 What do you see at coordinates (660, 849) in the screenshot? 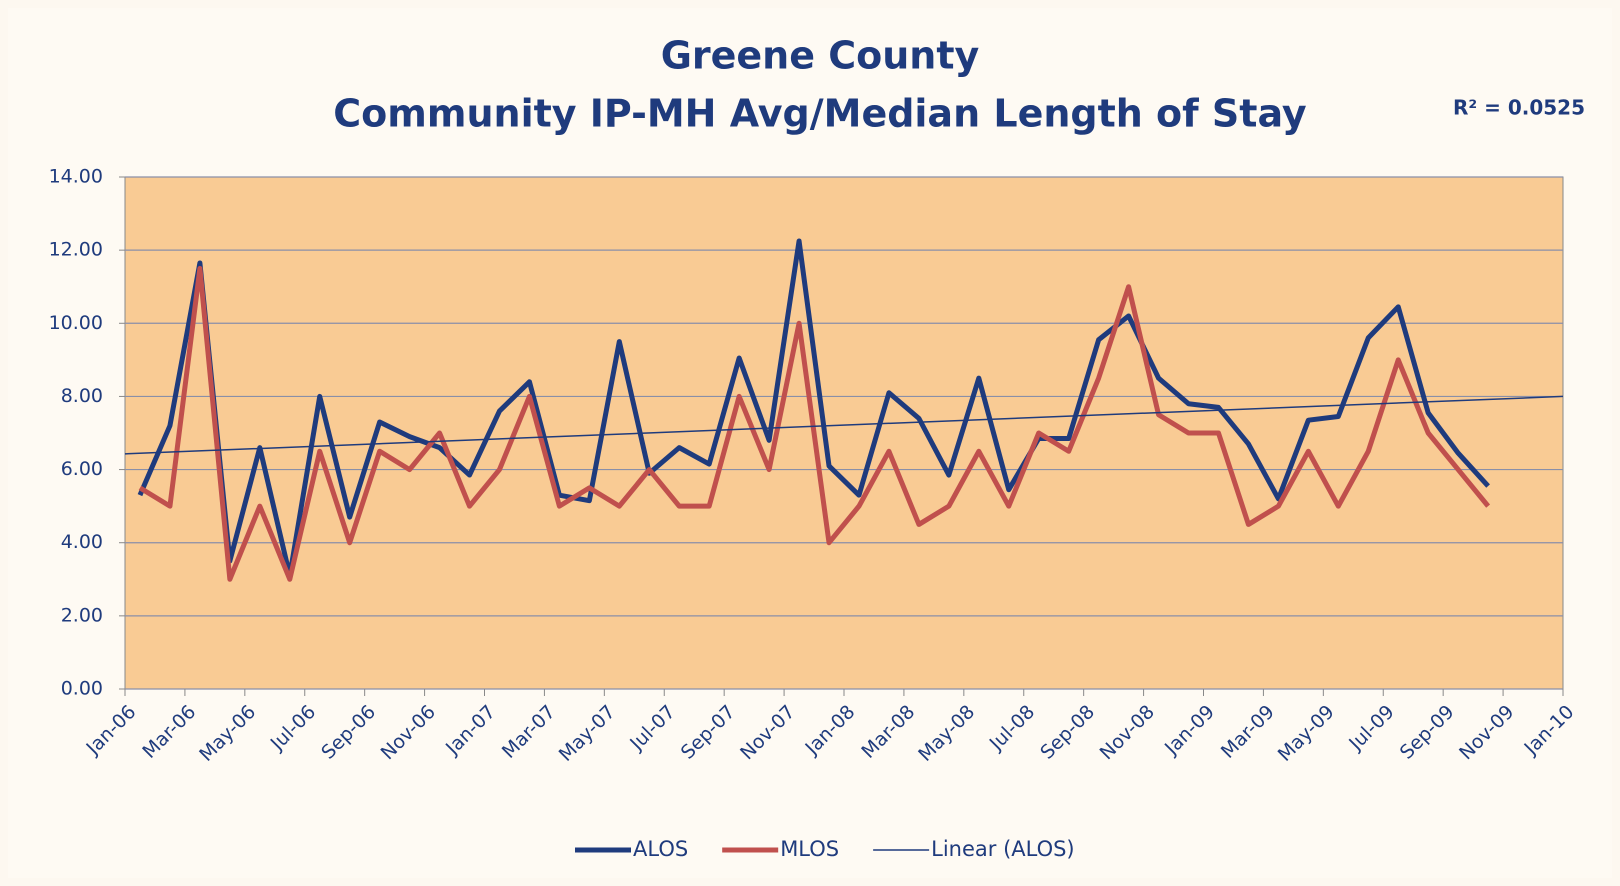
I see `legend-label: ALOS` at bounding box center [660, 849].